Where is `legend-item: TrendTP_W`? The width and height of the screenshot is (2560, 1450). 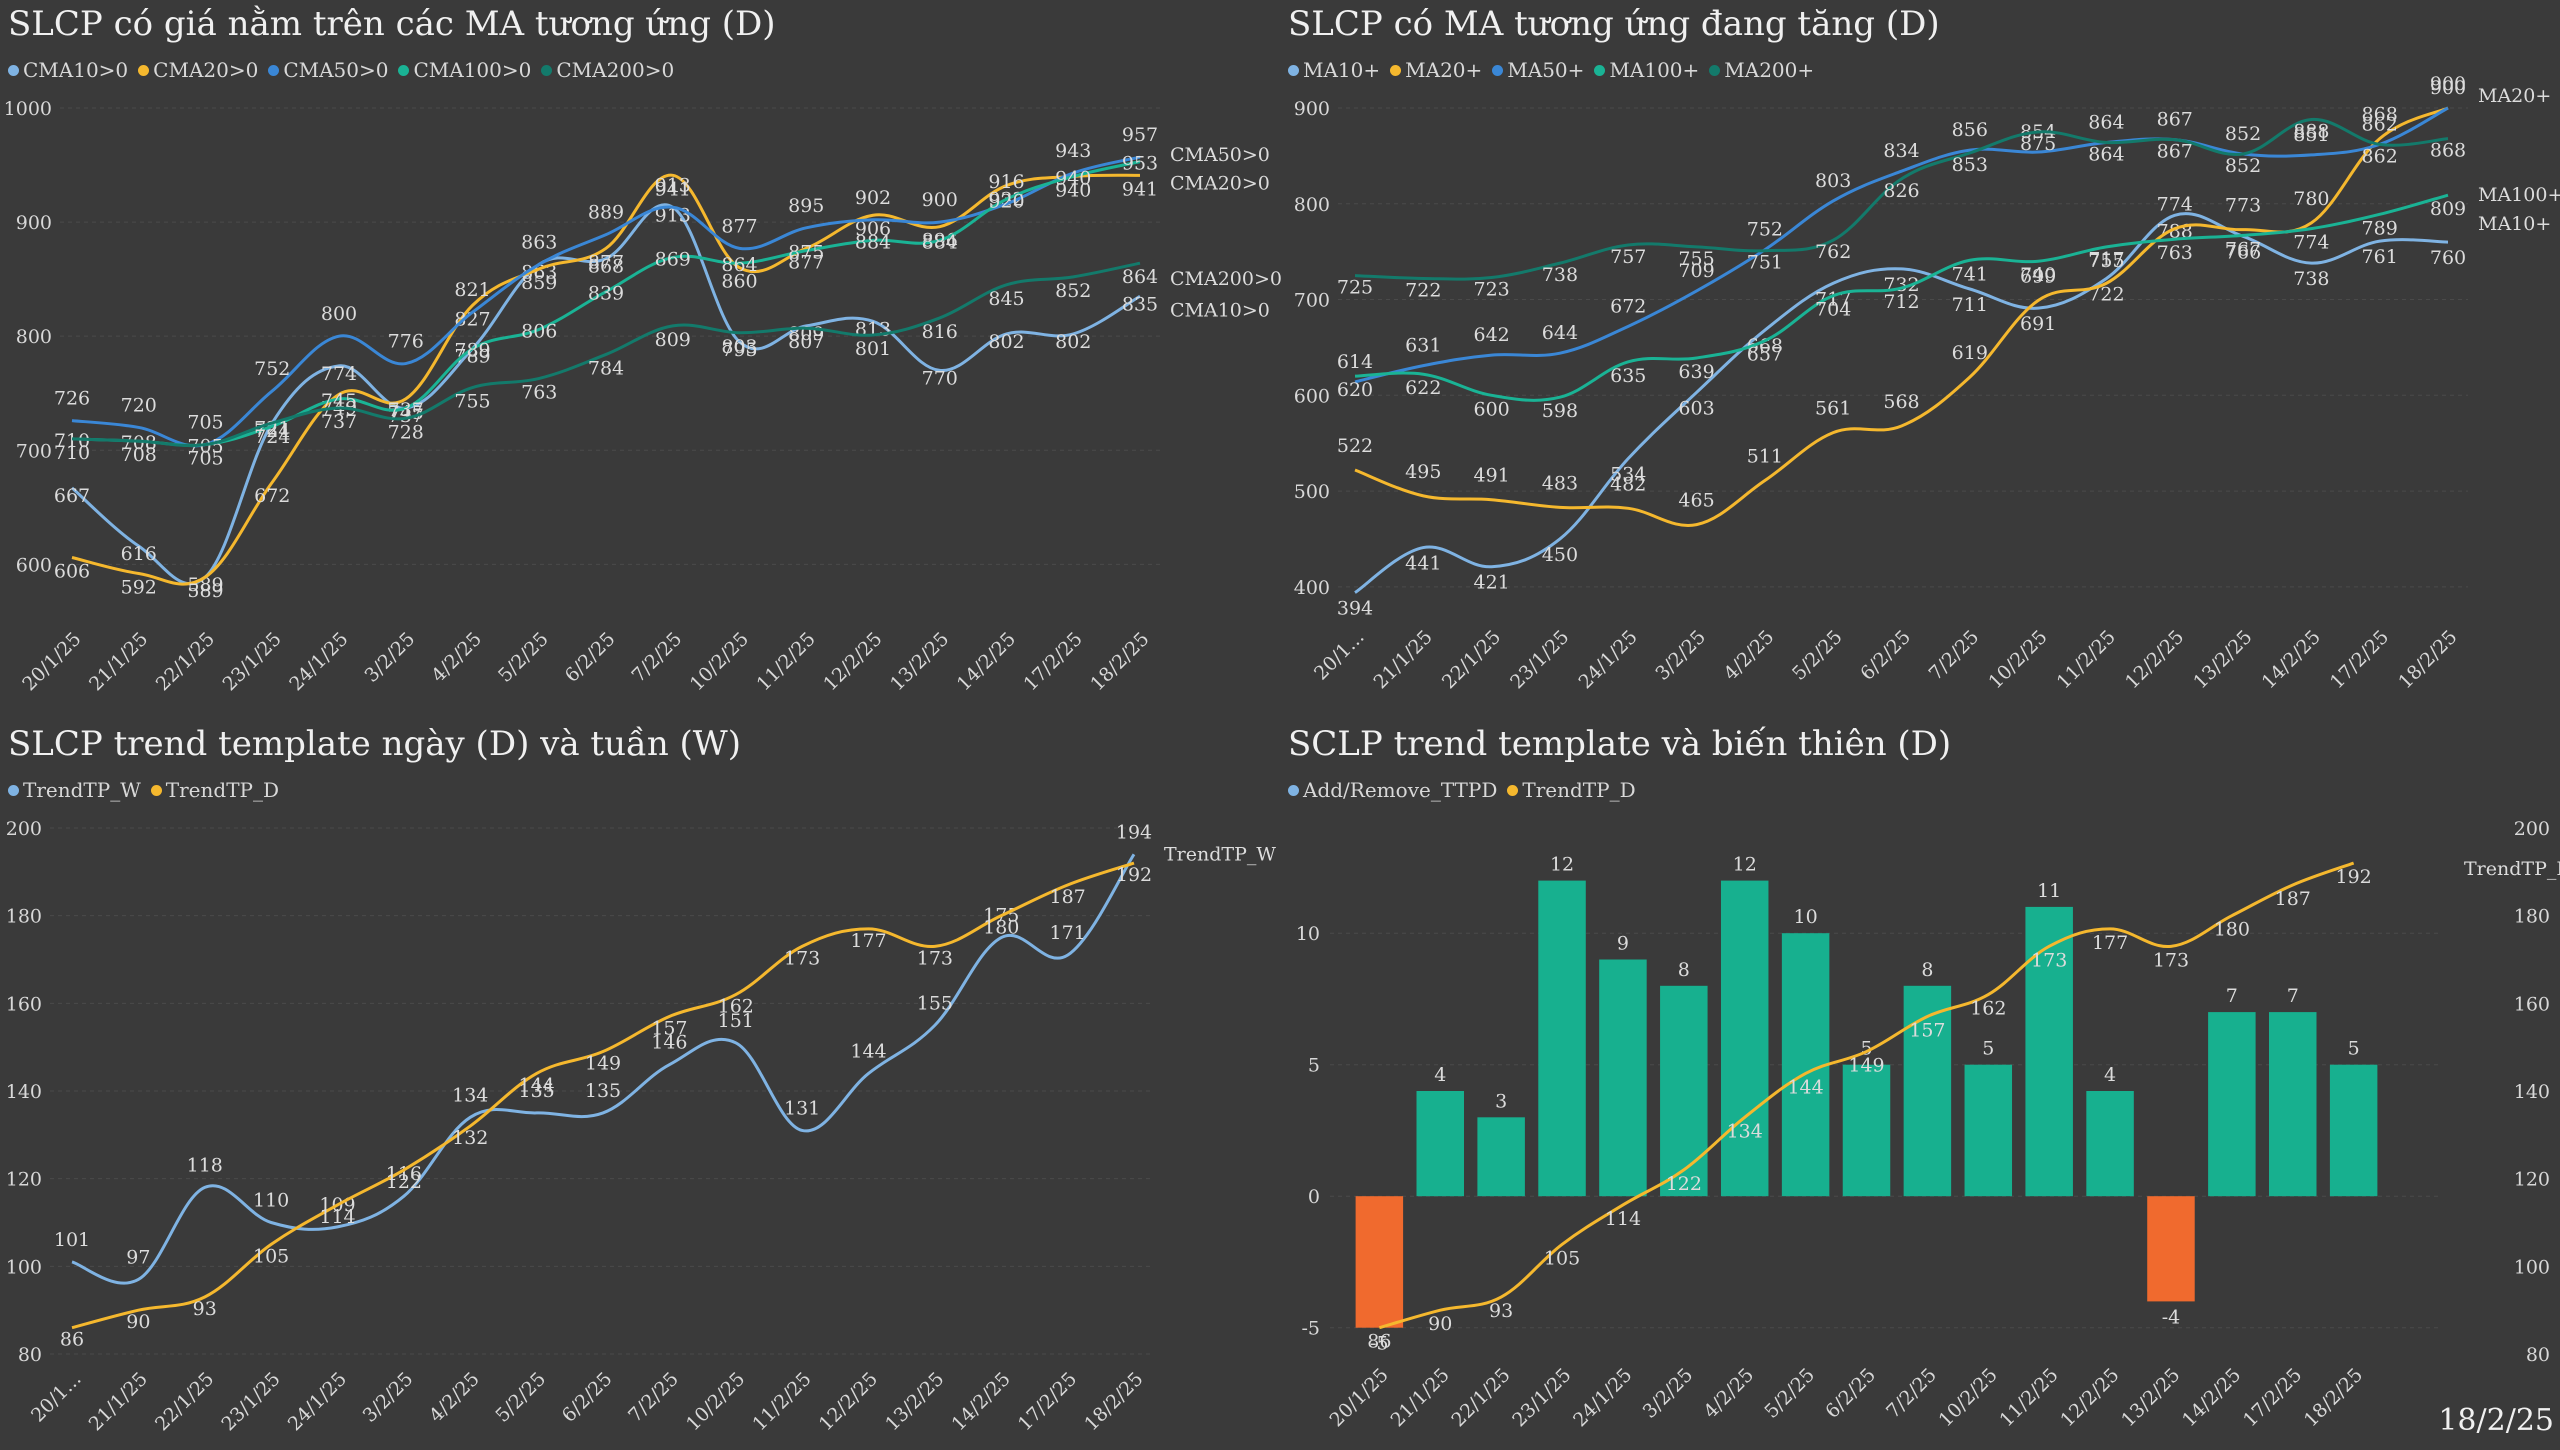 legend-item: TrendTP_W is located at coordinates (74, 790).